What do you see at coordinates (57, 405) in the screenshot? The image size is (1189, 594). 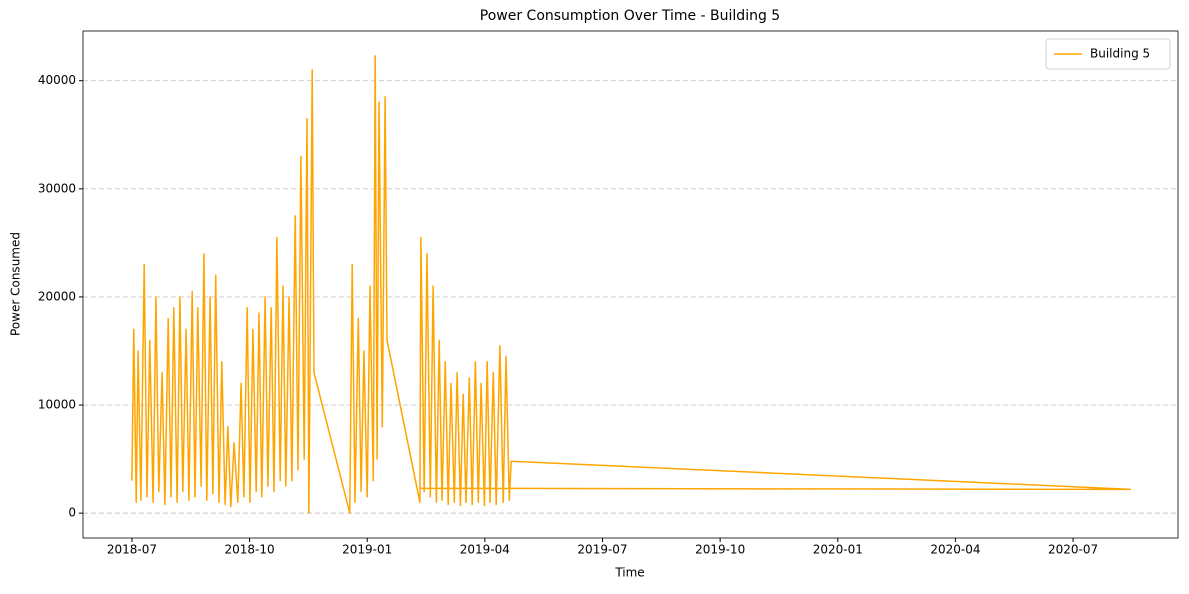 I see `y-tick-label: 10000` at bounding box center [57, 405].